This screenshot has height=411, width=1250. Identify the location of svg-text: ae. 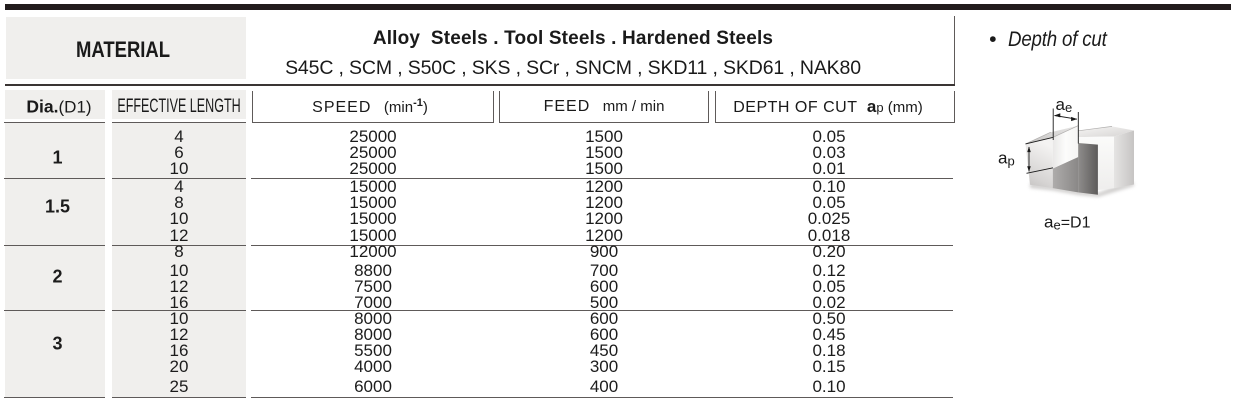
(1064, 105).